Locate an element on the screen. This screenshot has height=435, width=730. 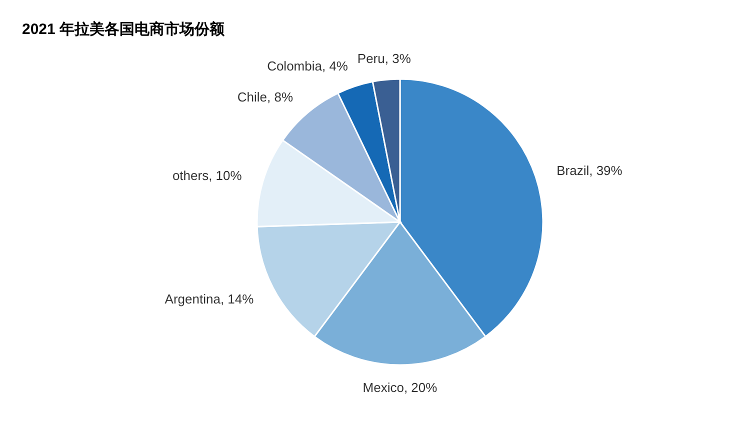
slice-label: Mexico, 20% is located at coordinates (400, 387).